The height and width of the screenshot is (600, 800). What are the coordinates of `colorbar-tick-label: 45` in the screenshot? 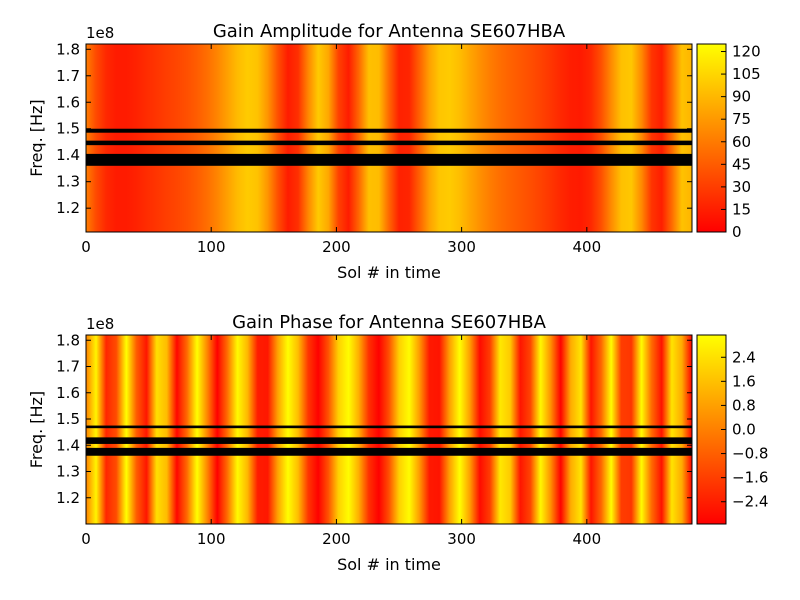 It's located at (741, 164).